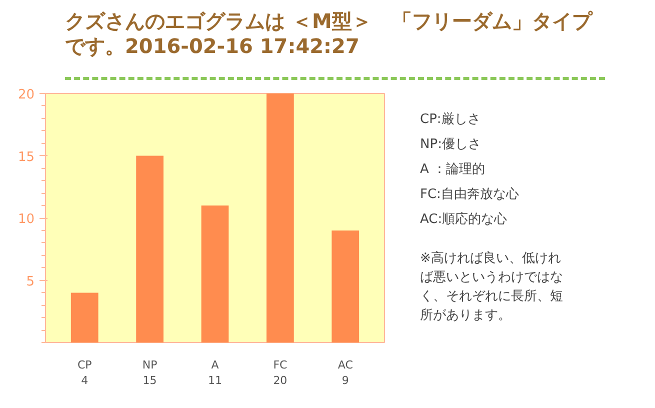  I want to click on text: FC:自由奔放な心, so click(470, 195).